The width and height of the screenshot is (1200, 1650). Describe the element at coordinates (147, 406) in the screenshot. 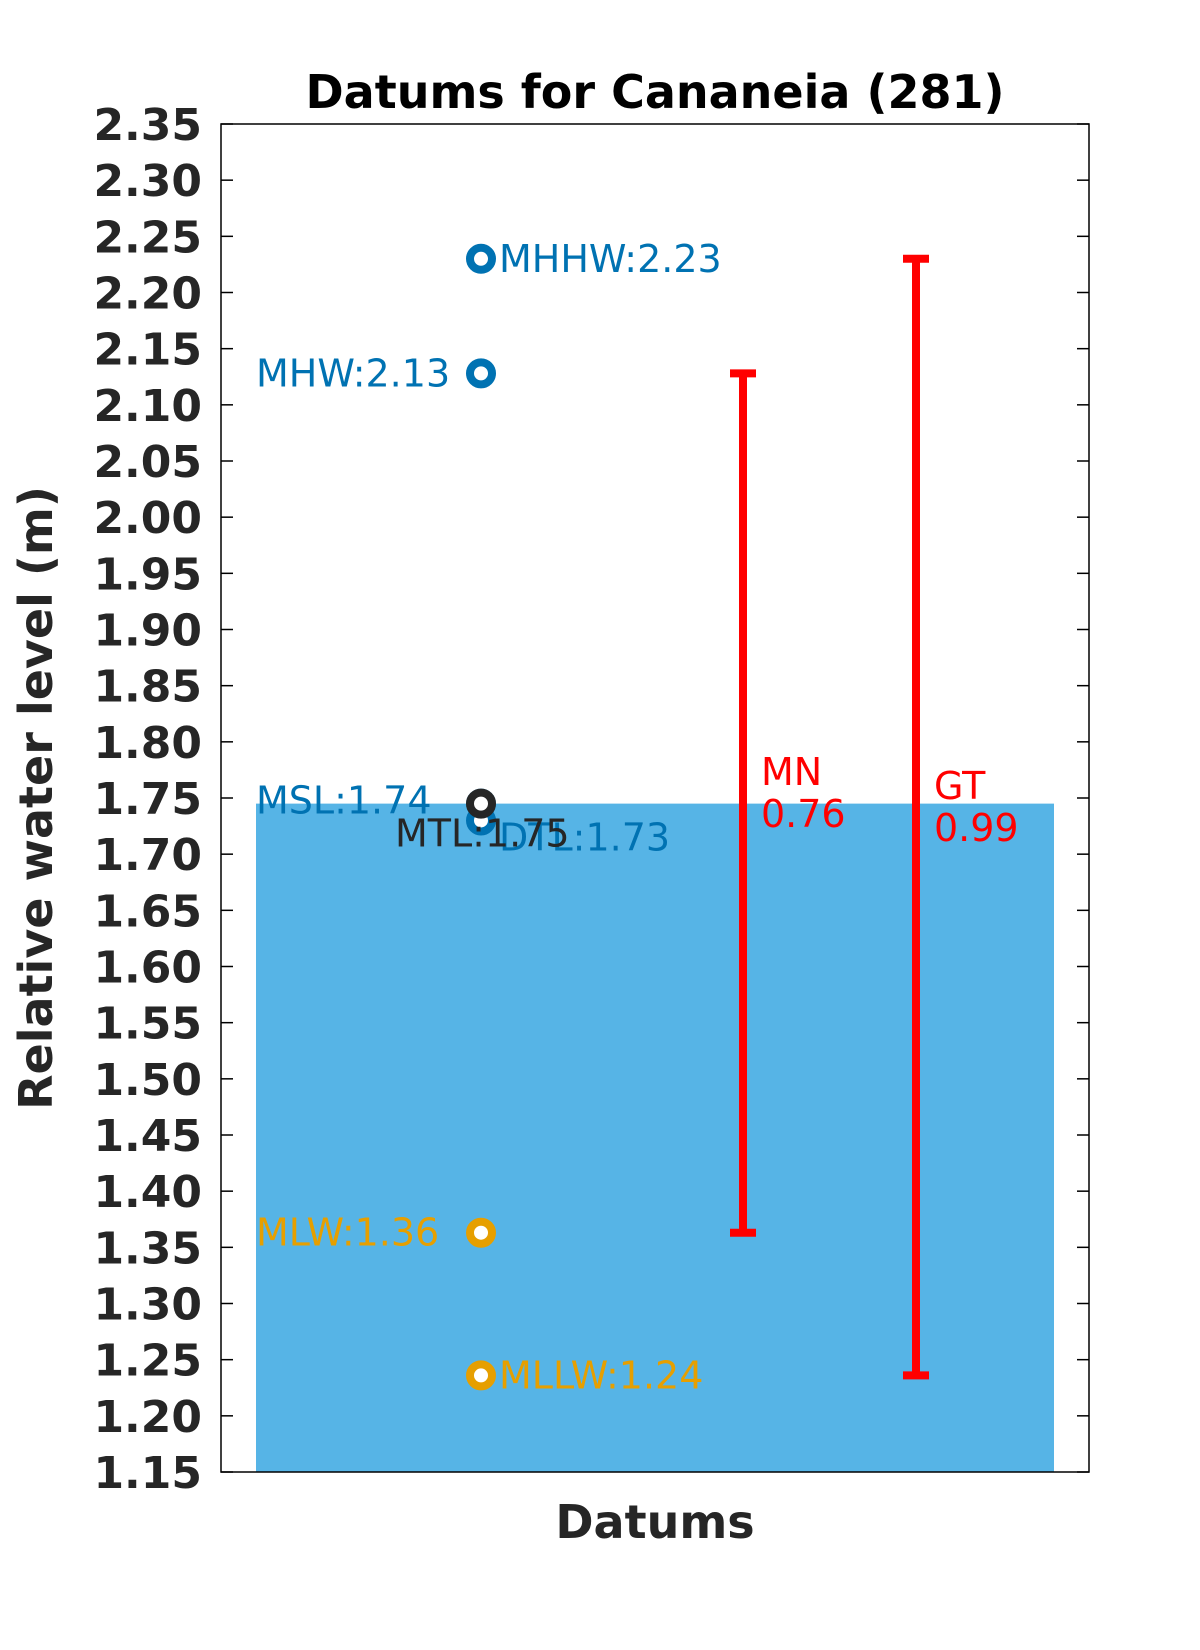

I see `y-tick-label: 2.10` at that location.